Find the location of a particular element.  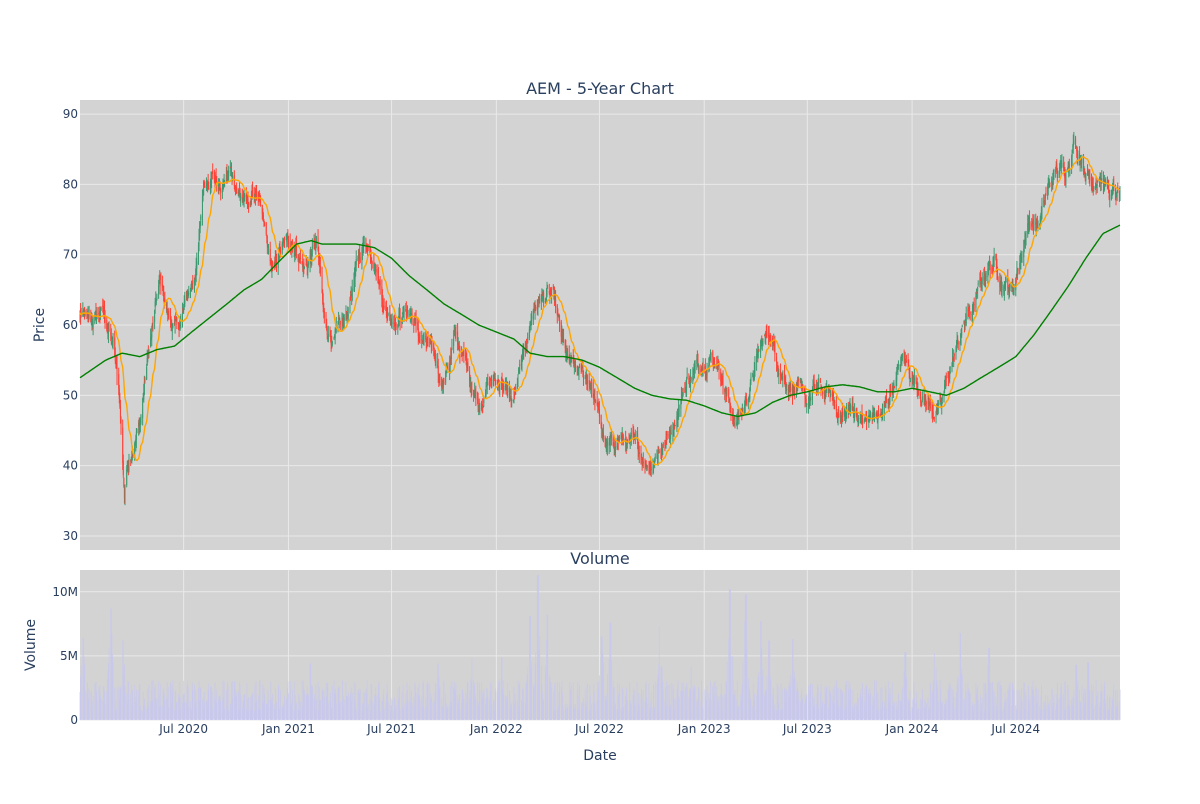

price-y-tick-label: 40 is located at coordinates (70, 466).